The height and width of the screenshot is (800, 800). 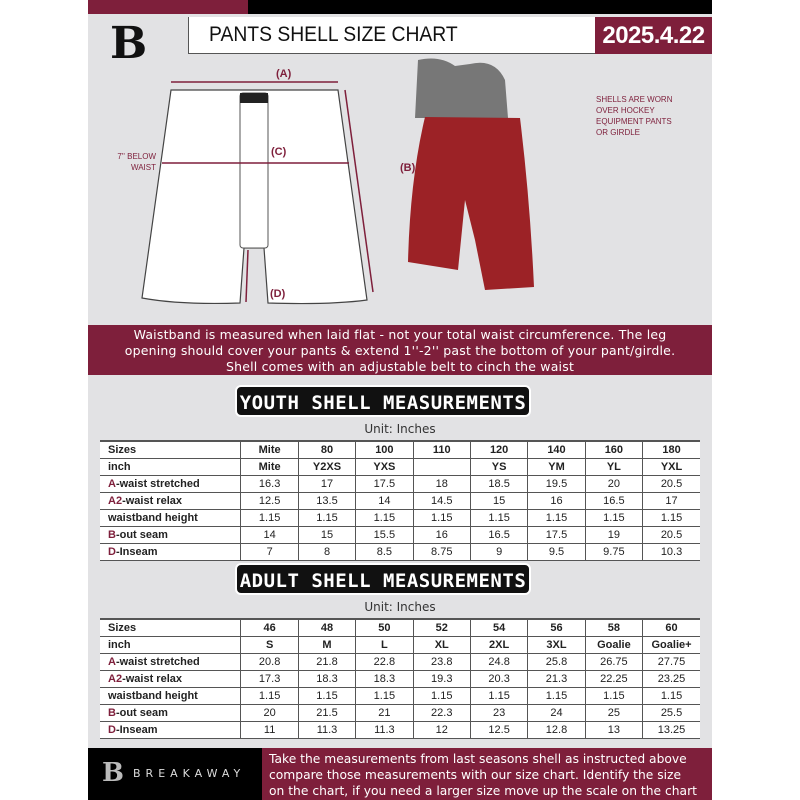 I want to click on measure-name: -out seam, so click(x=141, y=712).